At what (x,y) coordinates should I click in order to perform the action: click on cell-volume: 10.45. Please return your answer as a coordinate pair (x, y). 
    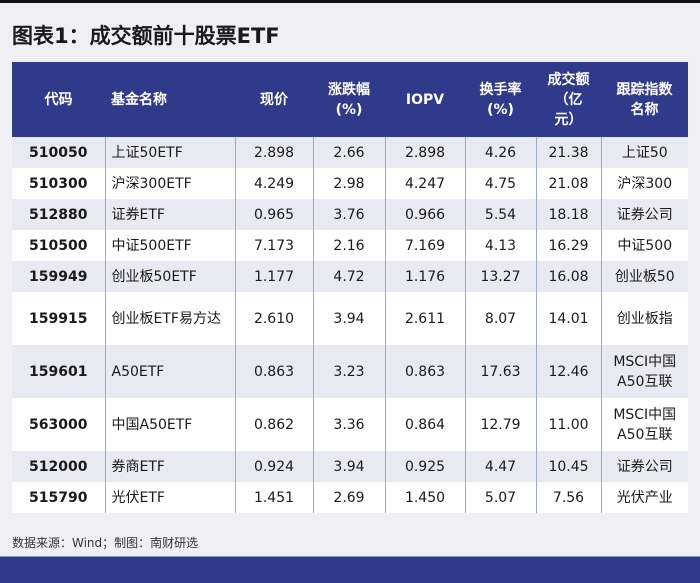
    Looking at the image, I should click on (568, 466).